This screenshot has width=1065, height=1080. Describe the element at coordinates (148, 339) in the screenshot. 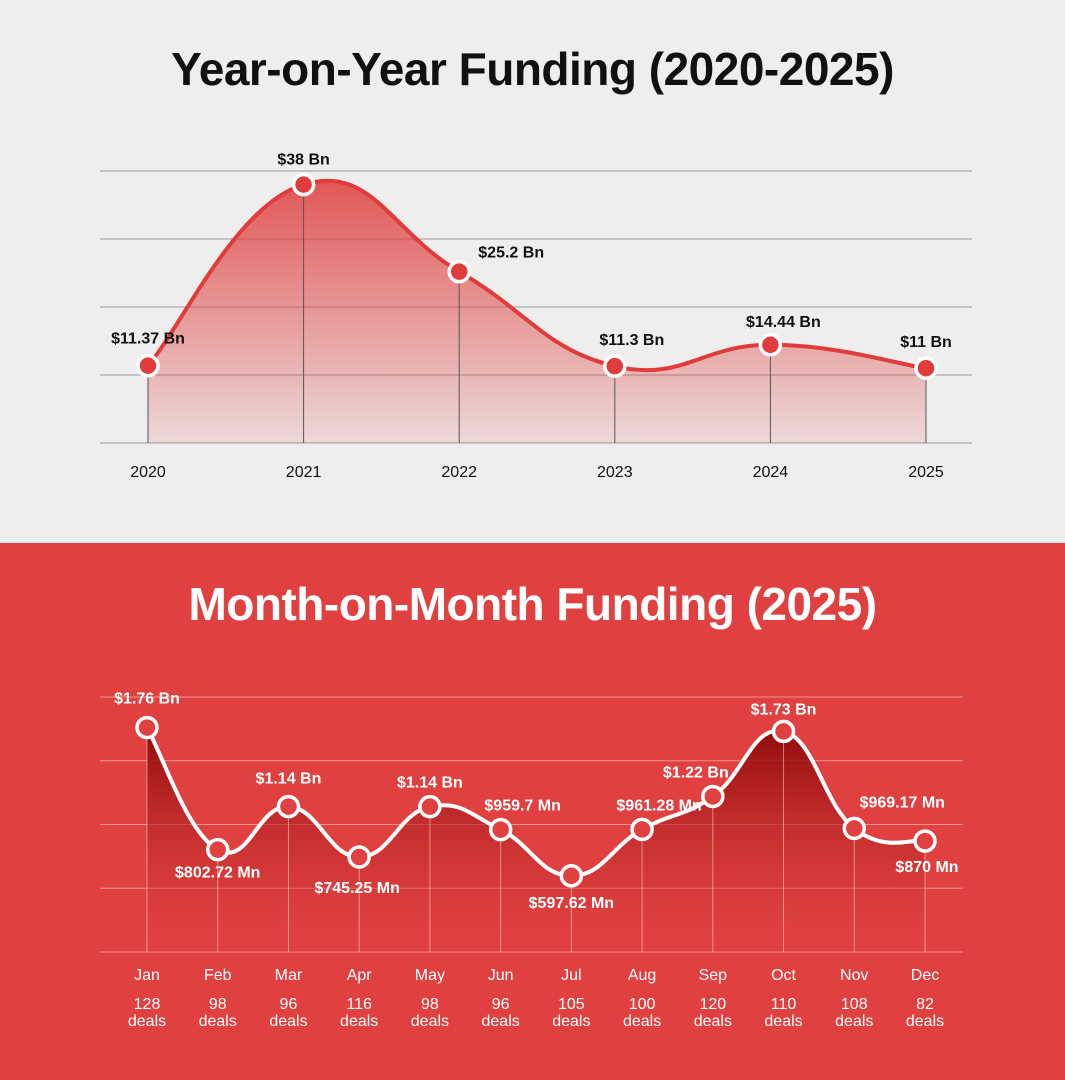

I see `data-label: $11.37 Bn` at that location.